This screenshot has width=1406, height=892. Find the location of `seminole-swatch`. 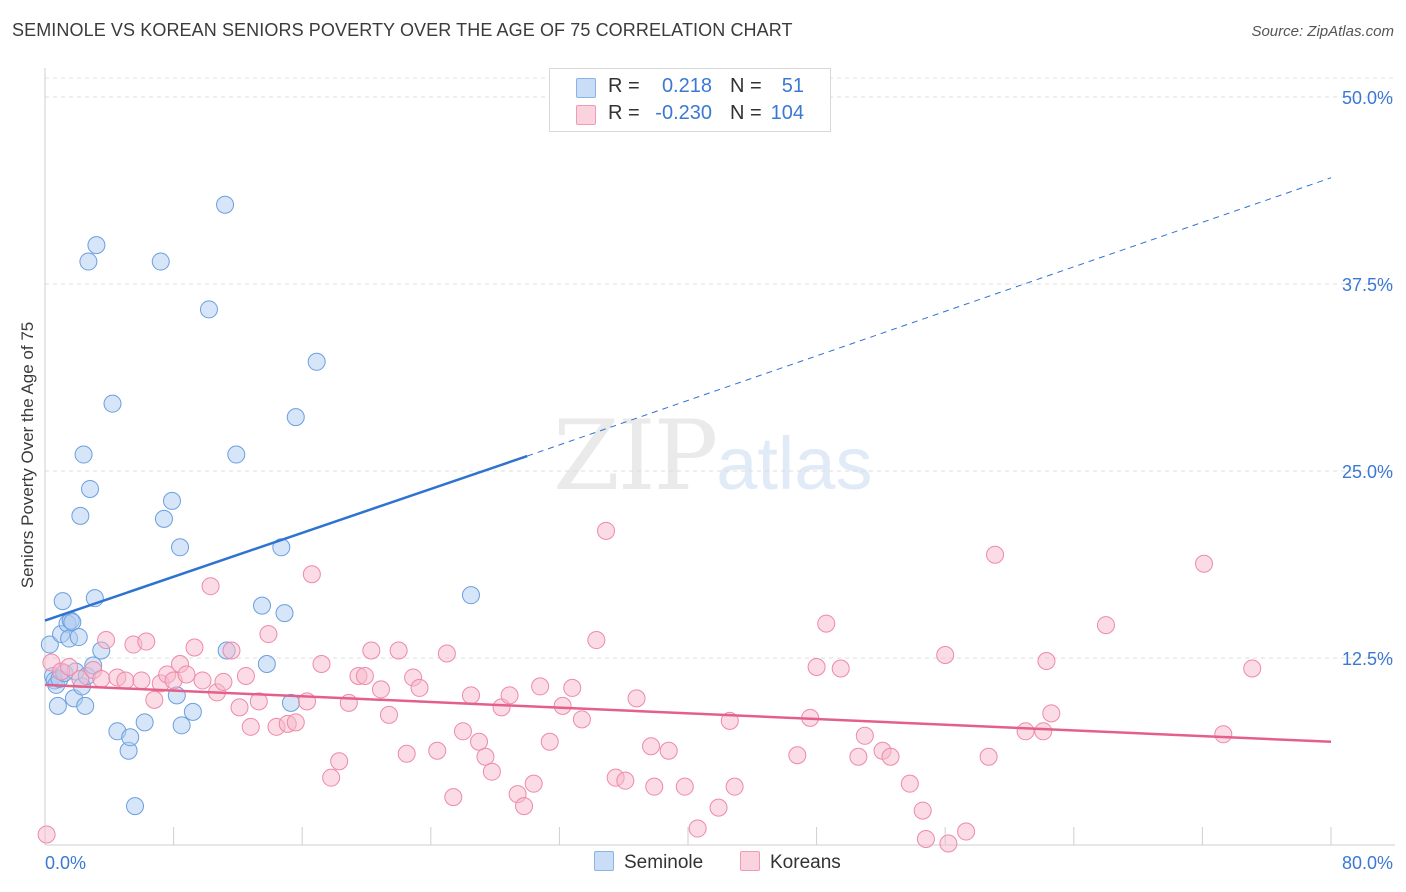

seminole-swatch is located at coordinates (586, 88).